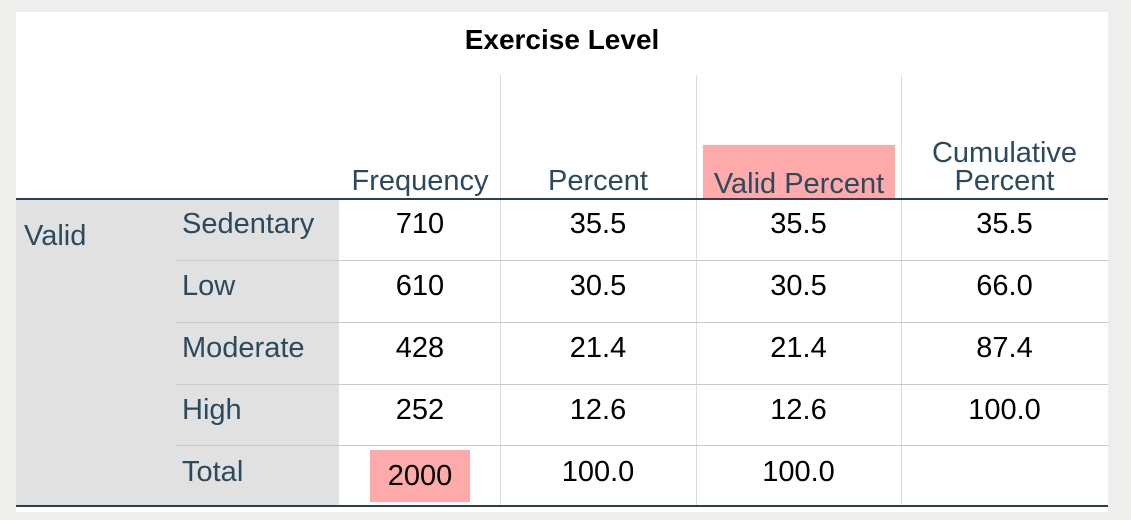 The image size is (1131, 520). I want to click on row-label: Sedentary, so click(248, 224).